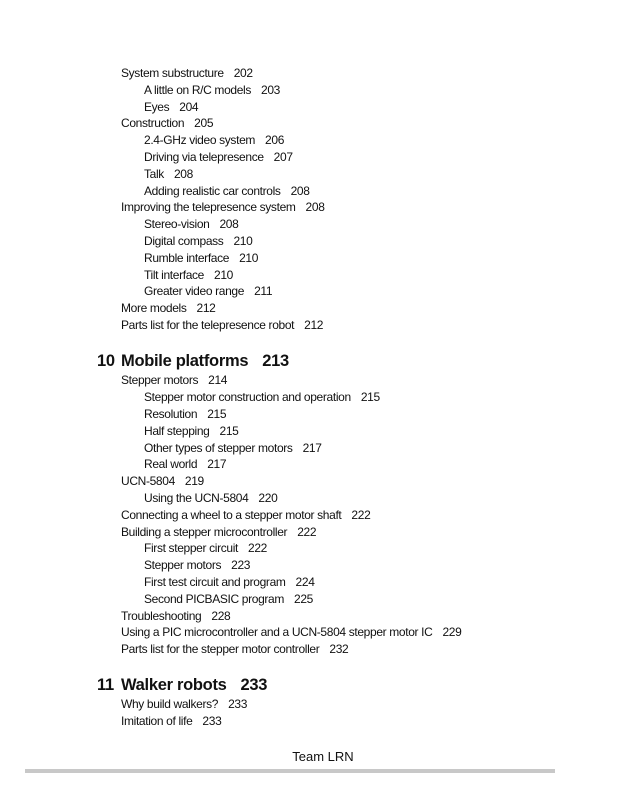  What do you see at coordinates (191, 548) in the screenshot?
I see `entry-title: First stepper circuit` at bounding box center [191, 548].